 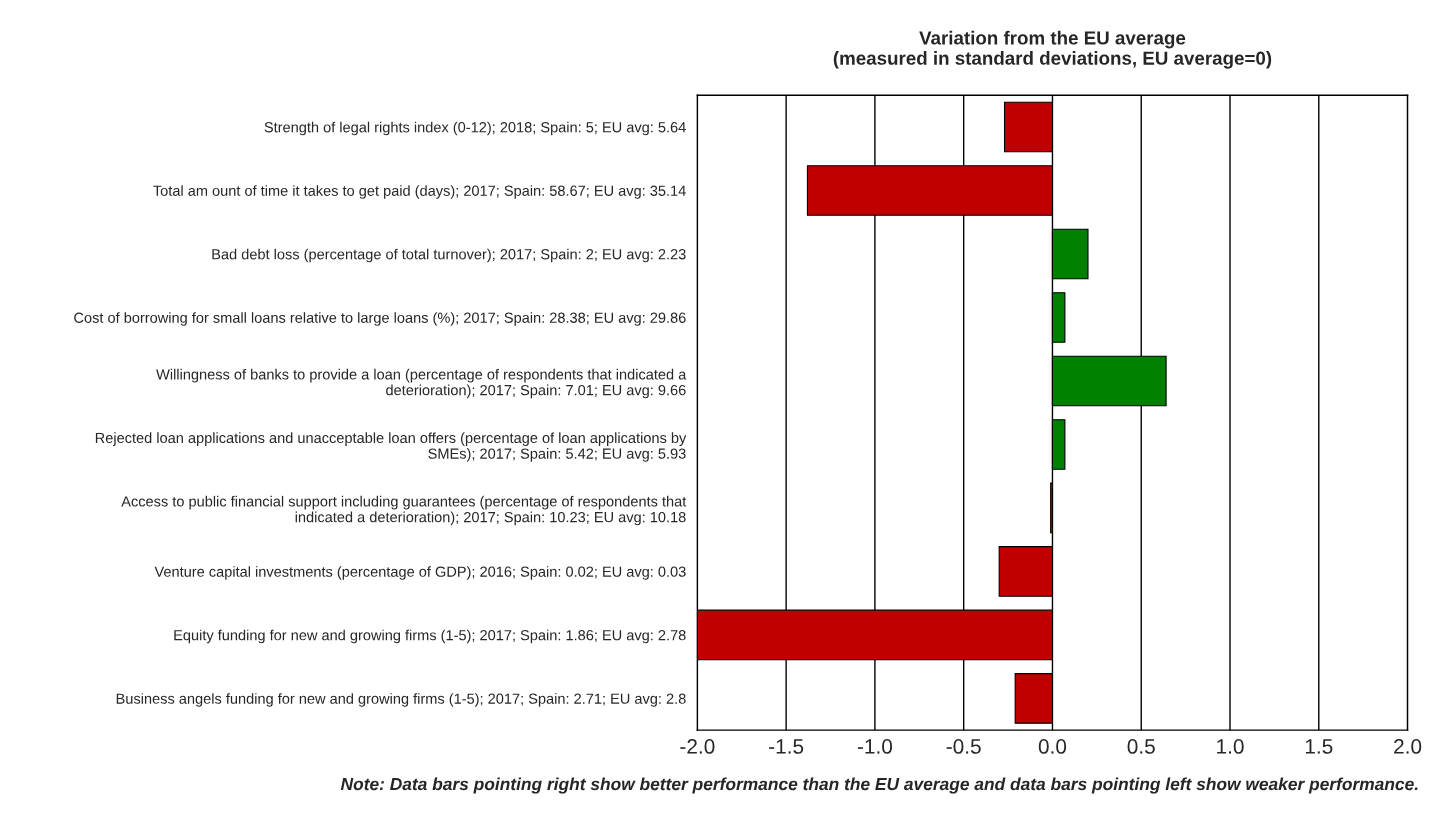 I want to click on x-tick-label: 0.0, so click(x=1052, y=746).